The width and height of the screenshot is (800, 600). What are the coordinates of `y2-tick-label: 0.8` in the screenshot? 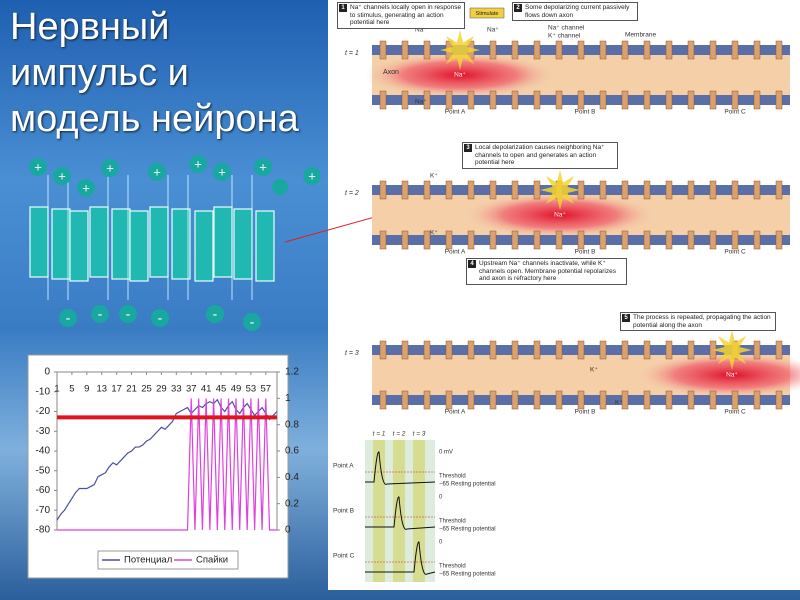 It's located at (292, 424).